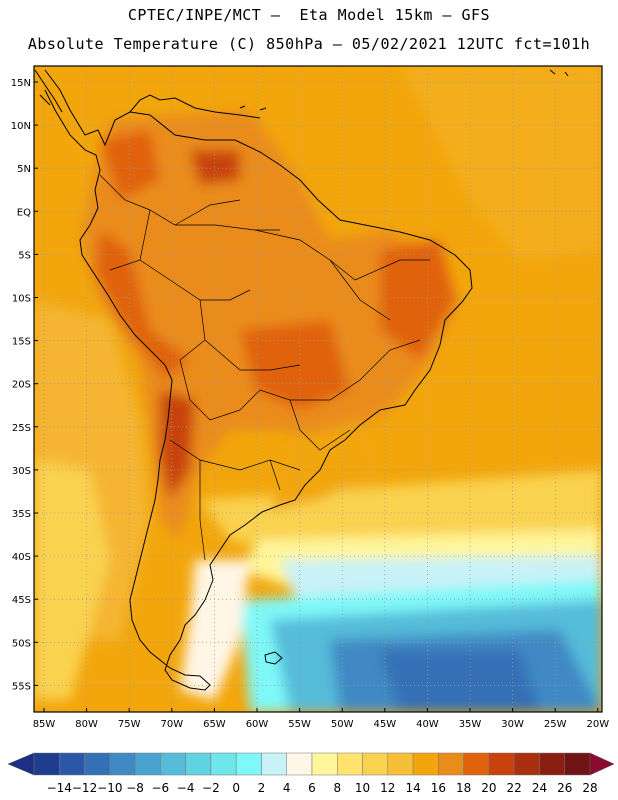 The width and height of the screenshot is (618, 800). I want to click on colorbar-label: −14, so click(59, 788).